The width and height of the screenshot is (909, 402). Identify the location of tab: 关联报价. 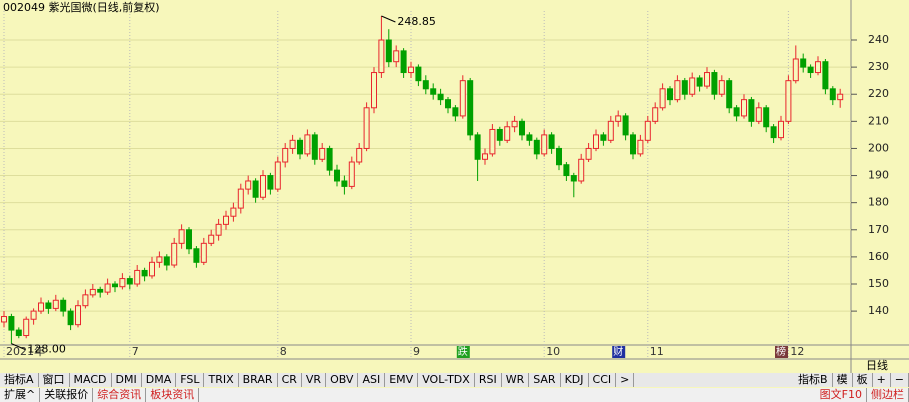
(67, 395).